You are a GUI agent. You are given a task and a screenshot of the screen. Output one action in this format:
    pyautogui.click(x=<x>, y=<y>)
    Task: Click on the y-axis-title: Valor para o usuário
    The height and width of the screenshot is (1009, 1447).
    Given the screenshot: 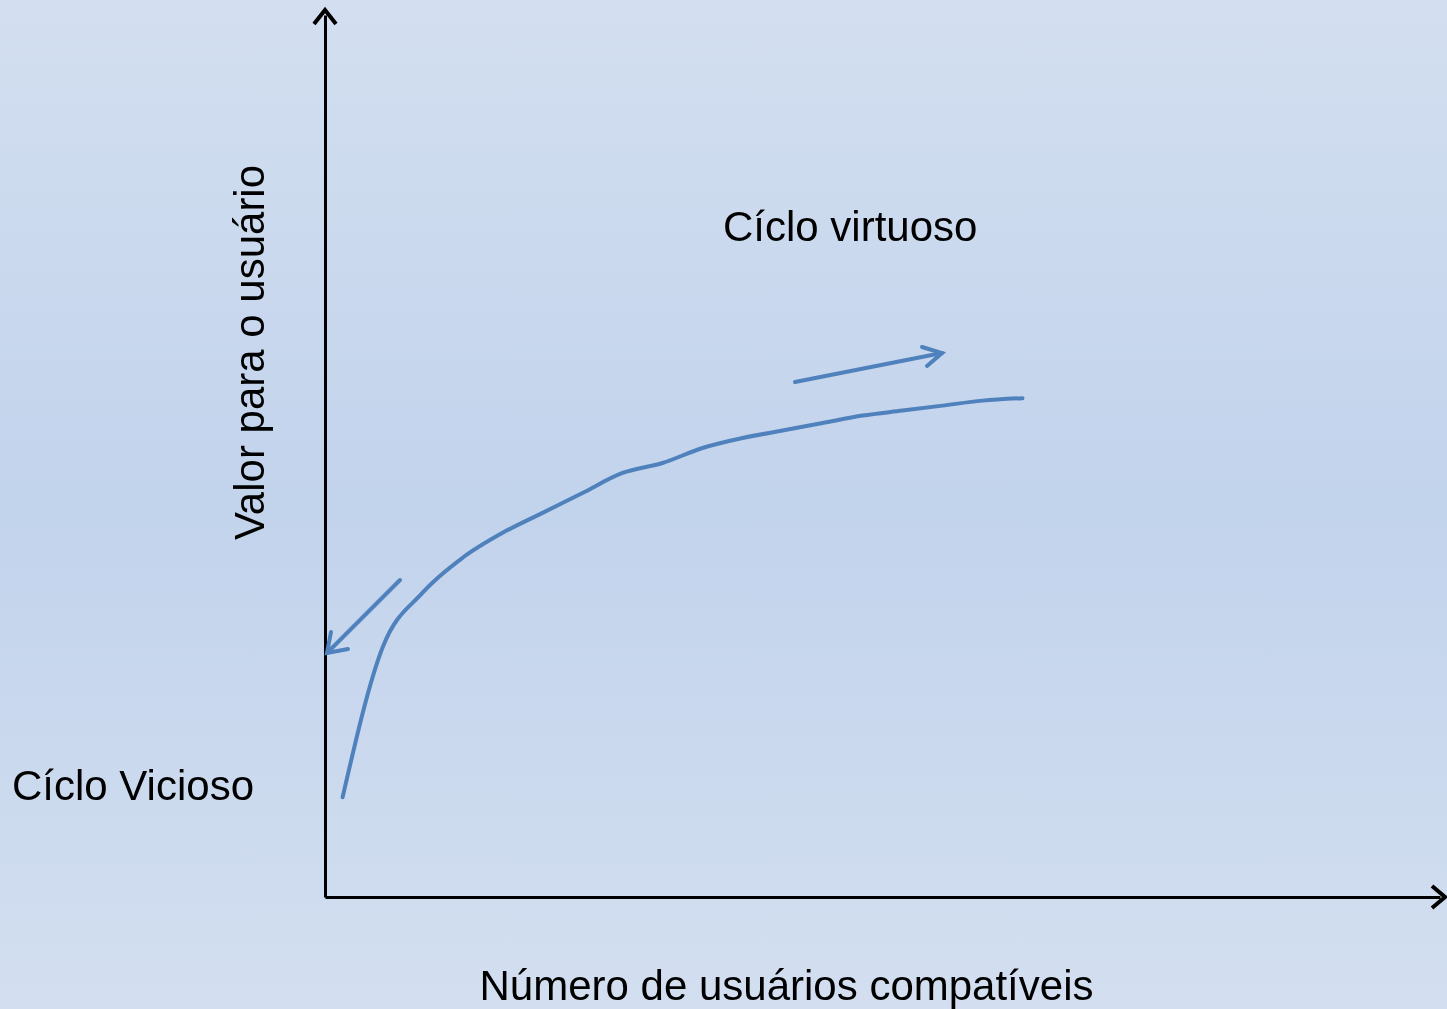 What is the action you would take?
    pyautogui.click(x=249, y=352)
    